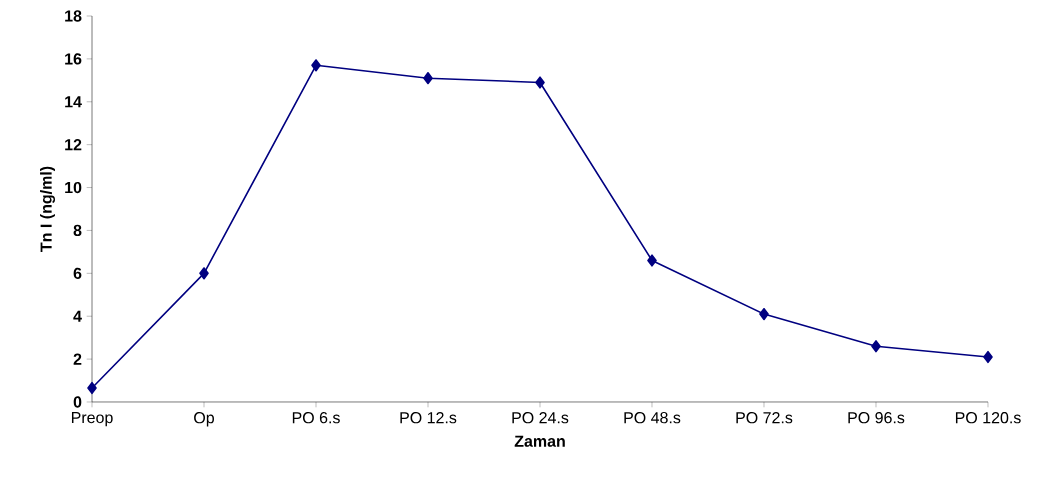 This screenshot has width=1040, height=491. I want to click on x-tick-label: PO 6.s, so click(316, 418).